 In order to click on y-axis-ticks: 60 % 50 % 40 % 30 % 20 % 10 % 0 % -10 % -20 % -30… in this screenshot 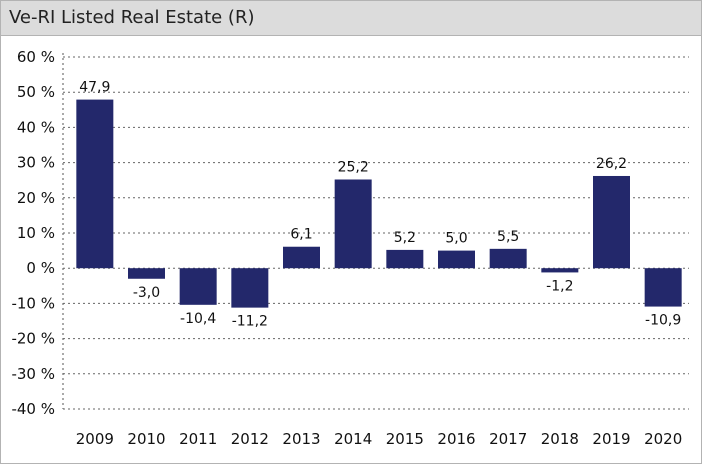, I will do `click(33, 233)`.